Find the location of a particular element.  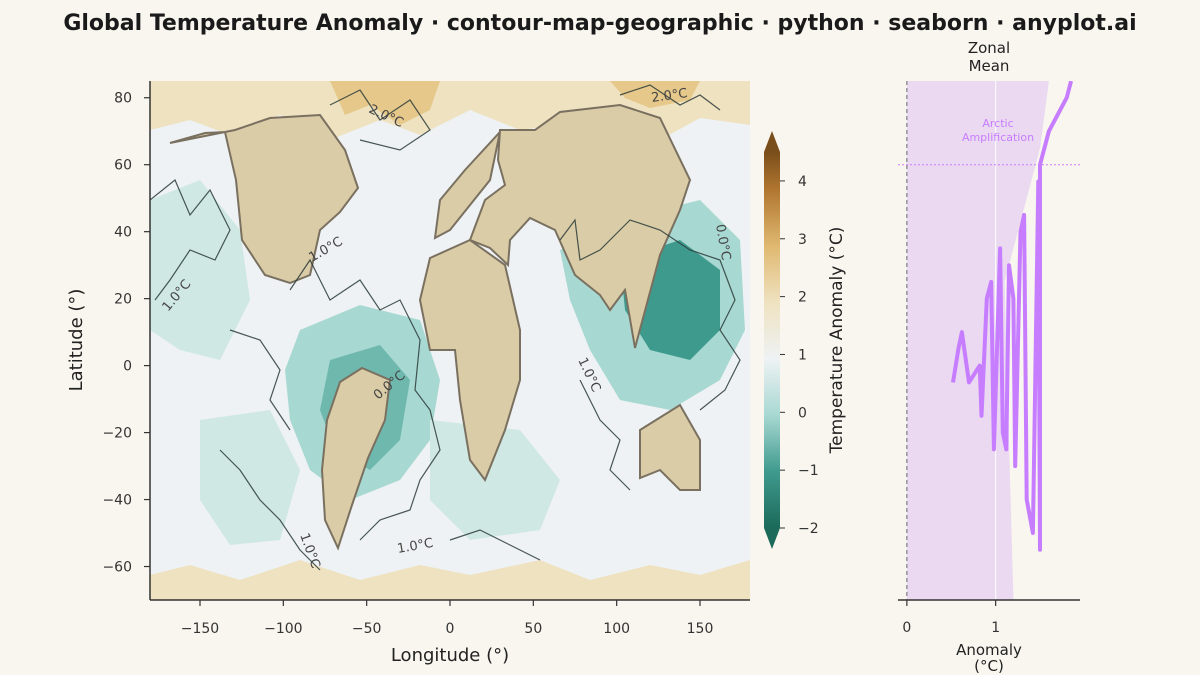

cool-region-south is located at coordinates (495, 480).